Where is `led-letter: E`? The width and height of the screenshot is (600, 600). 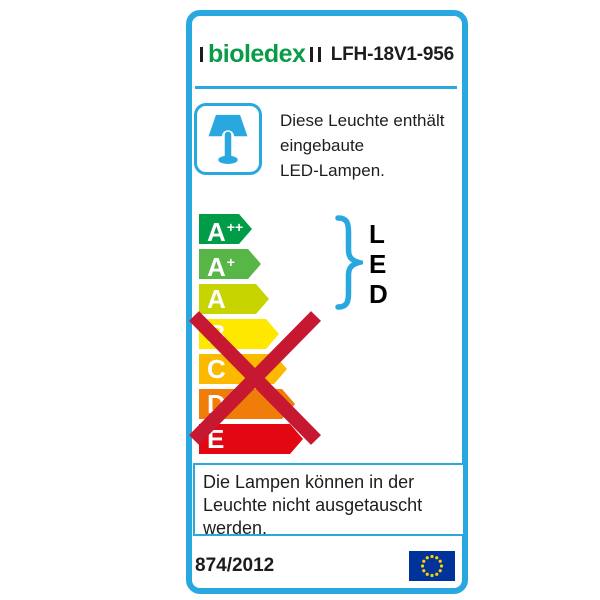 led-letter: E is located at coordinates (378, 264).